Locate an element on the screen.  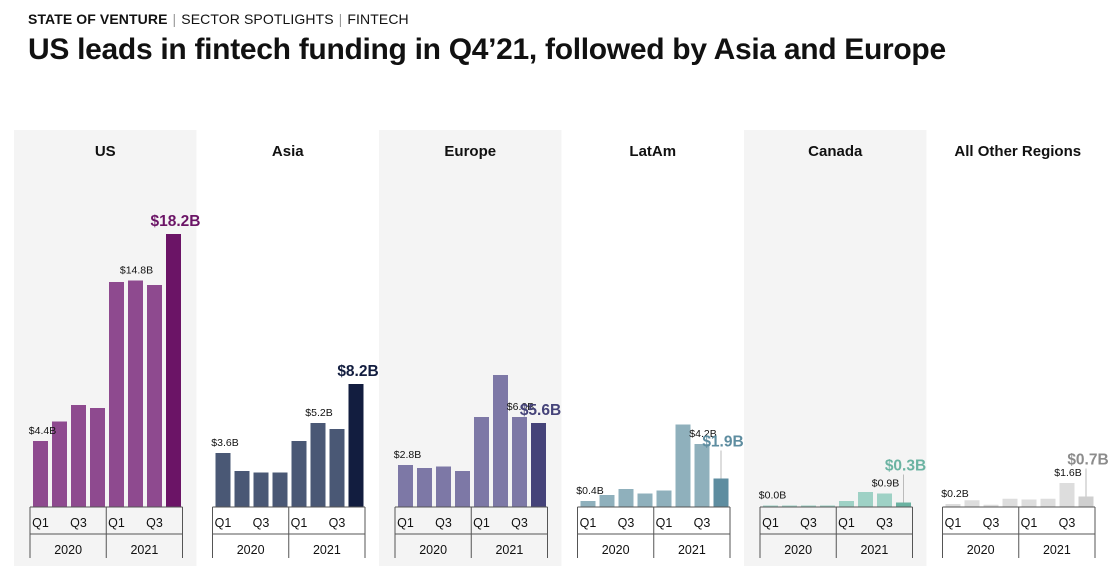
panel-title: Europe is located at coordinates (470, 151).